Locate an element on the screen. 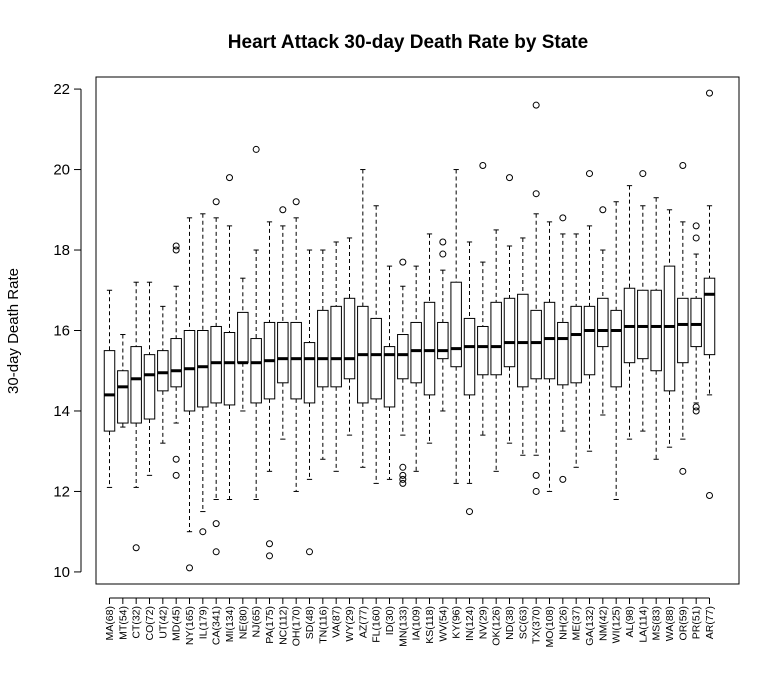 The width and height of the screenshot is (780, 682). y-tick-label: 12 is located at coordinates (61, 491).